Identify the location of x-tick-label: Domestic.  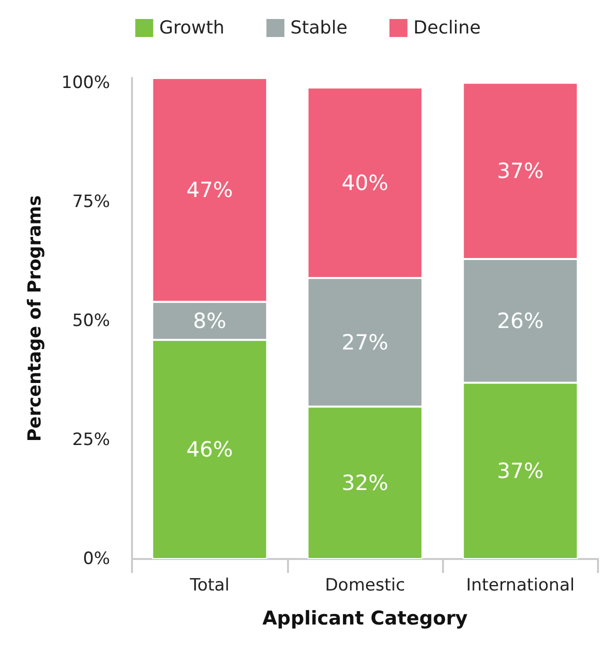
(365, 586).